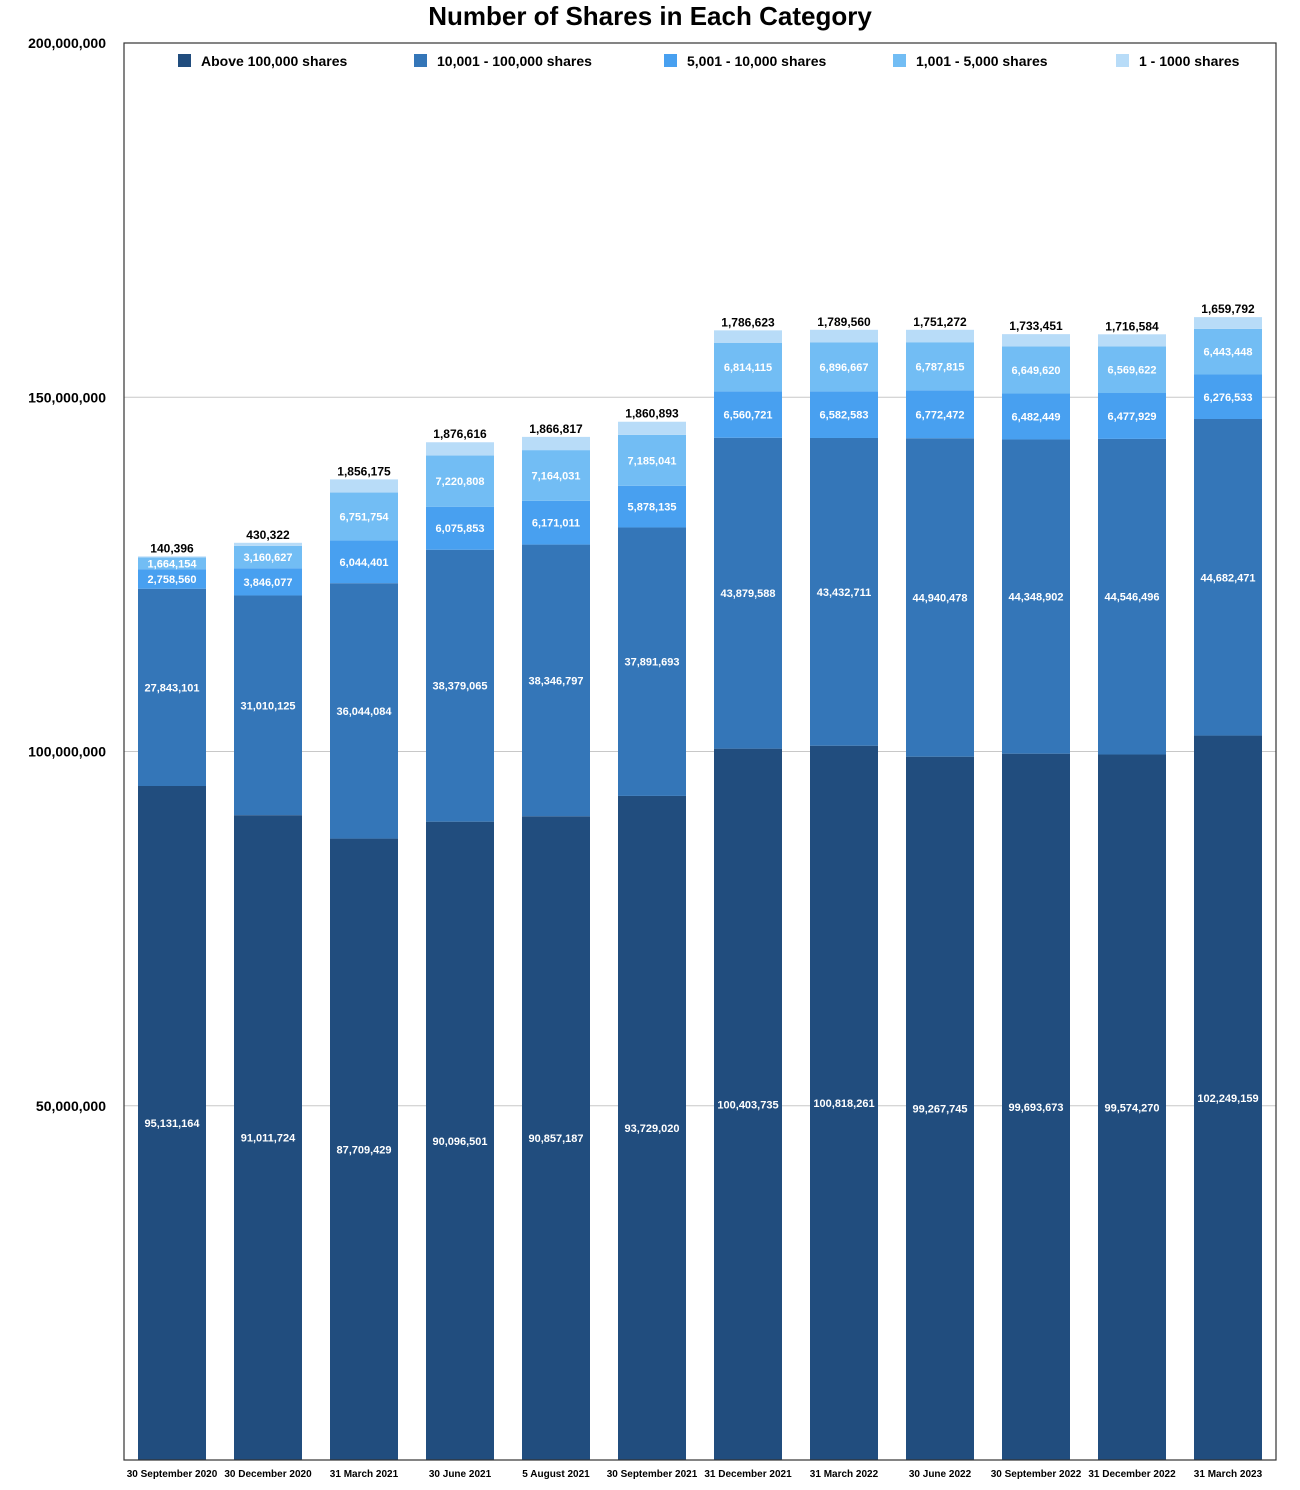  I want to click on data-label-2-2: 6,044,401, so click(364, 563).